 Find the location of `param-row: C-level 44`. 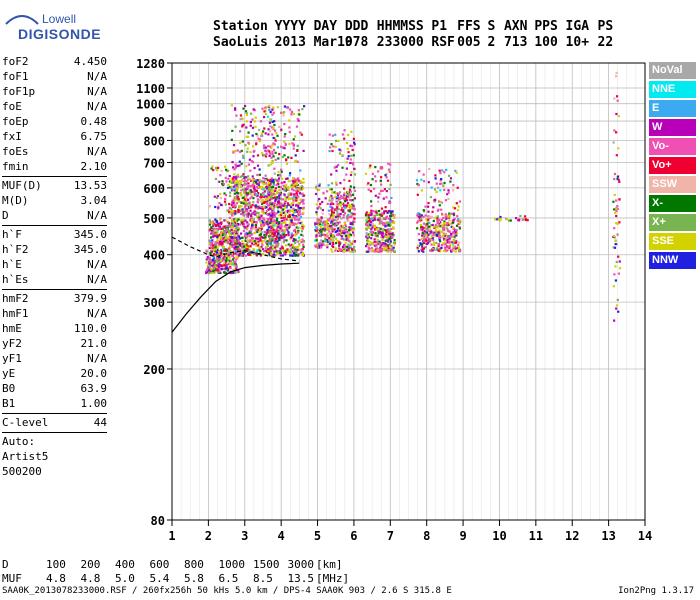

param-row: C-level 44 is located at coordinates (54, 423).